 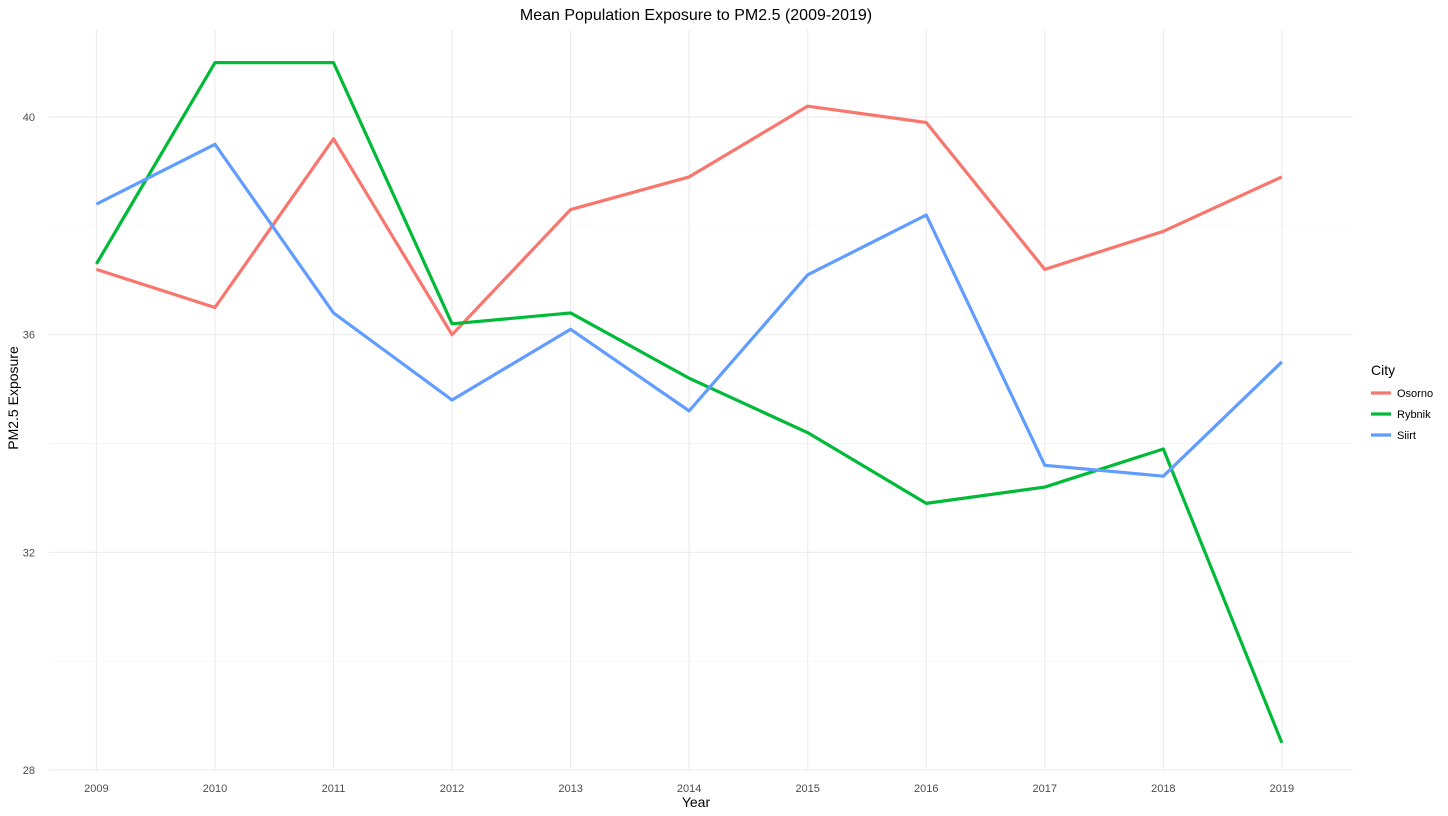 I want to click on x-tick-label: 2009, so click(x=96, y=789).